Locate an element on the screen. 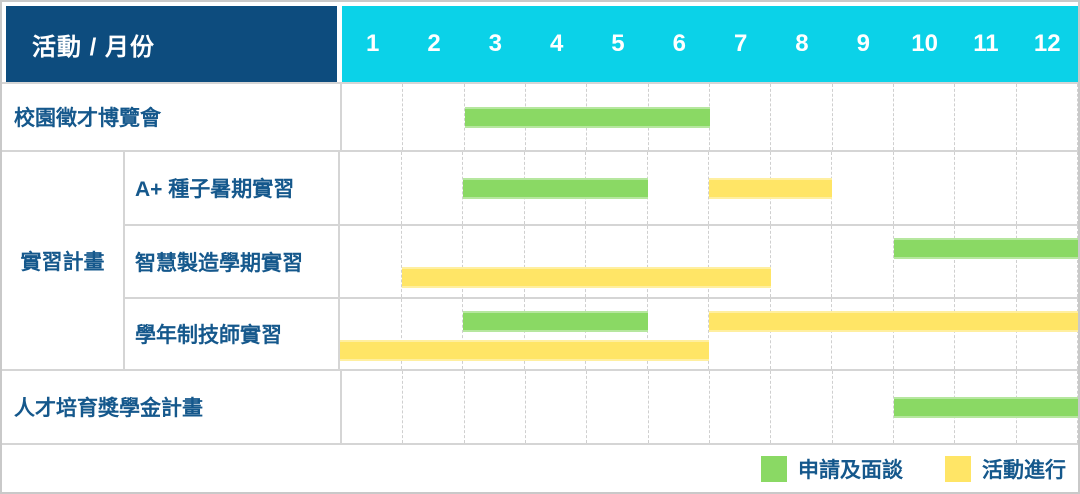  activity-subrow: 學年制技師實習 is located at coordinates (601, 333).